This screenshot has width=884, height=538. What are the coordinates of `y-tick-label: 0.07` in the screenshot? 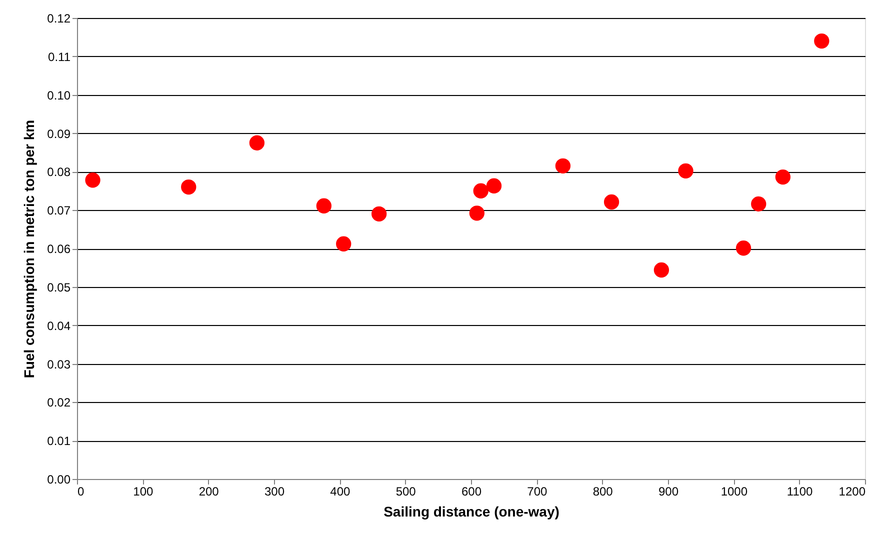 It's located at (59, 211).